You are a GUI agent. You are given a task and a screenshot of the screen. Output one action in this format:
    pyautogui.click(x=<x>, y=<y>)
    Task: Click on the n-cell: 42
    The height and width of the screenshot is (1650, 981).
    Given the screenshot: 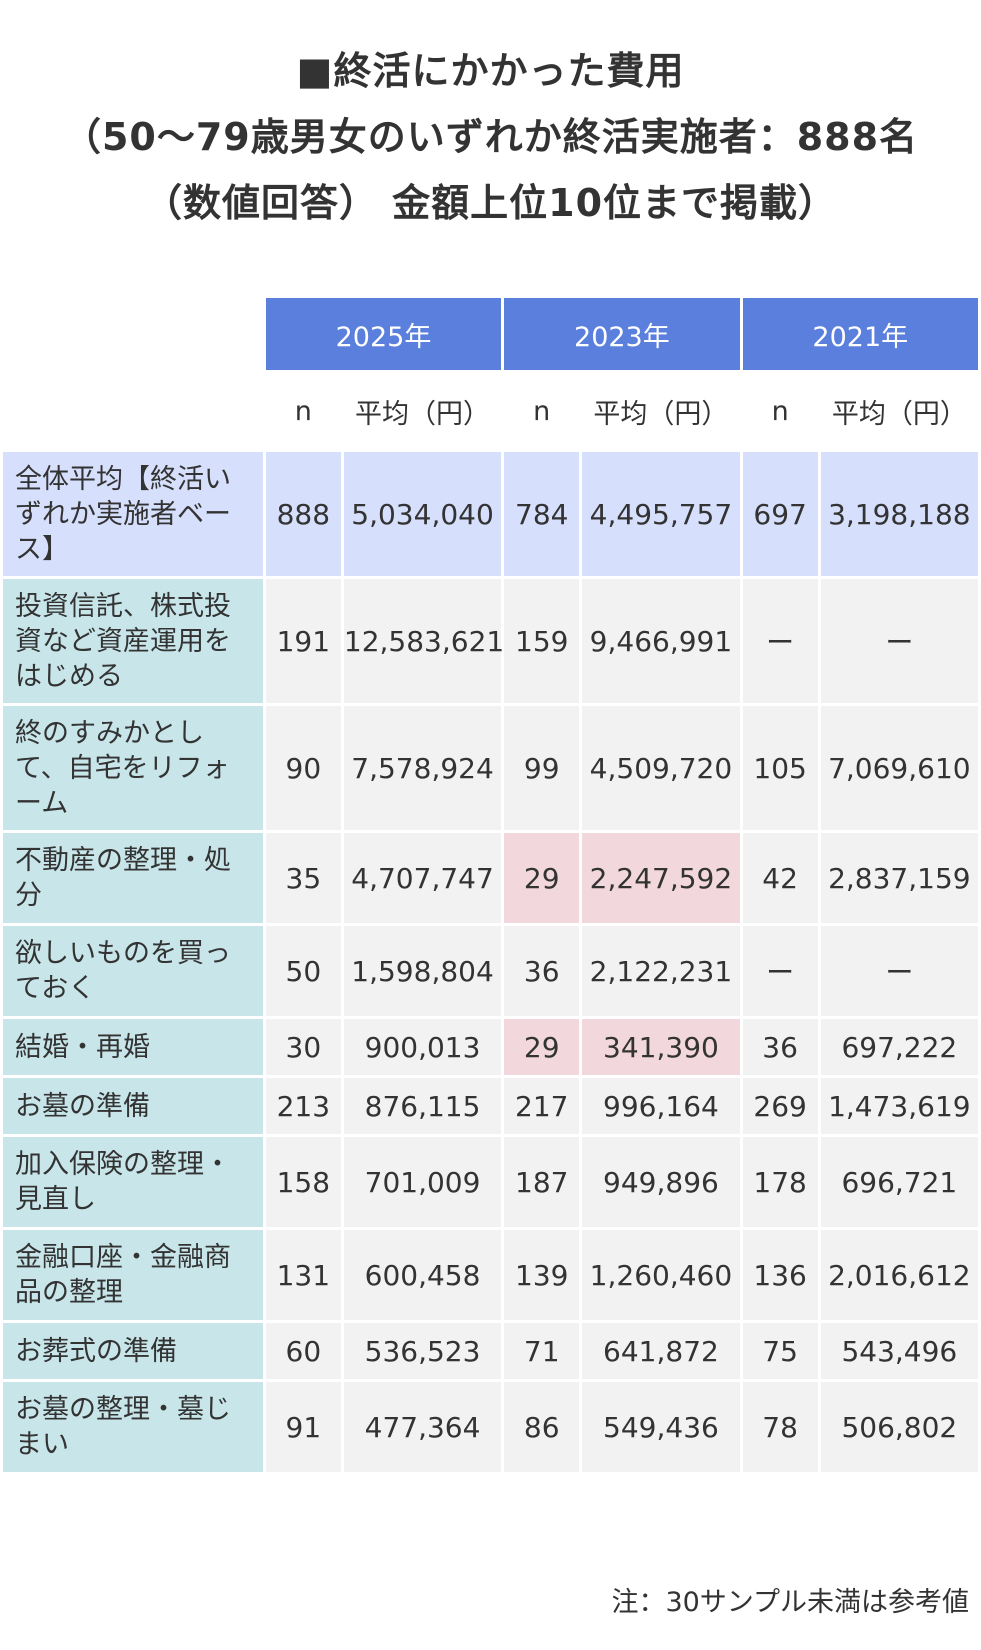 What is the action you would take?
    pyautogui.click(x=780, y=878)
    